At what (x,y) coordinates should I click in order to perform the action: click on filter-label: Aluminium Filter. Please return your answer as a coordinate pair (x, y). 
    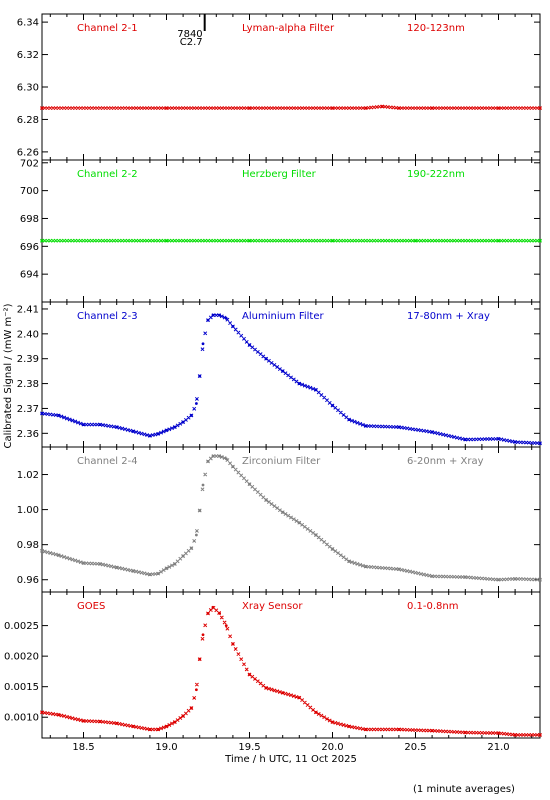
    Looking at the image, I should click on (283, 316).